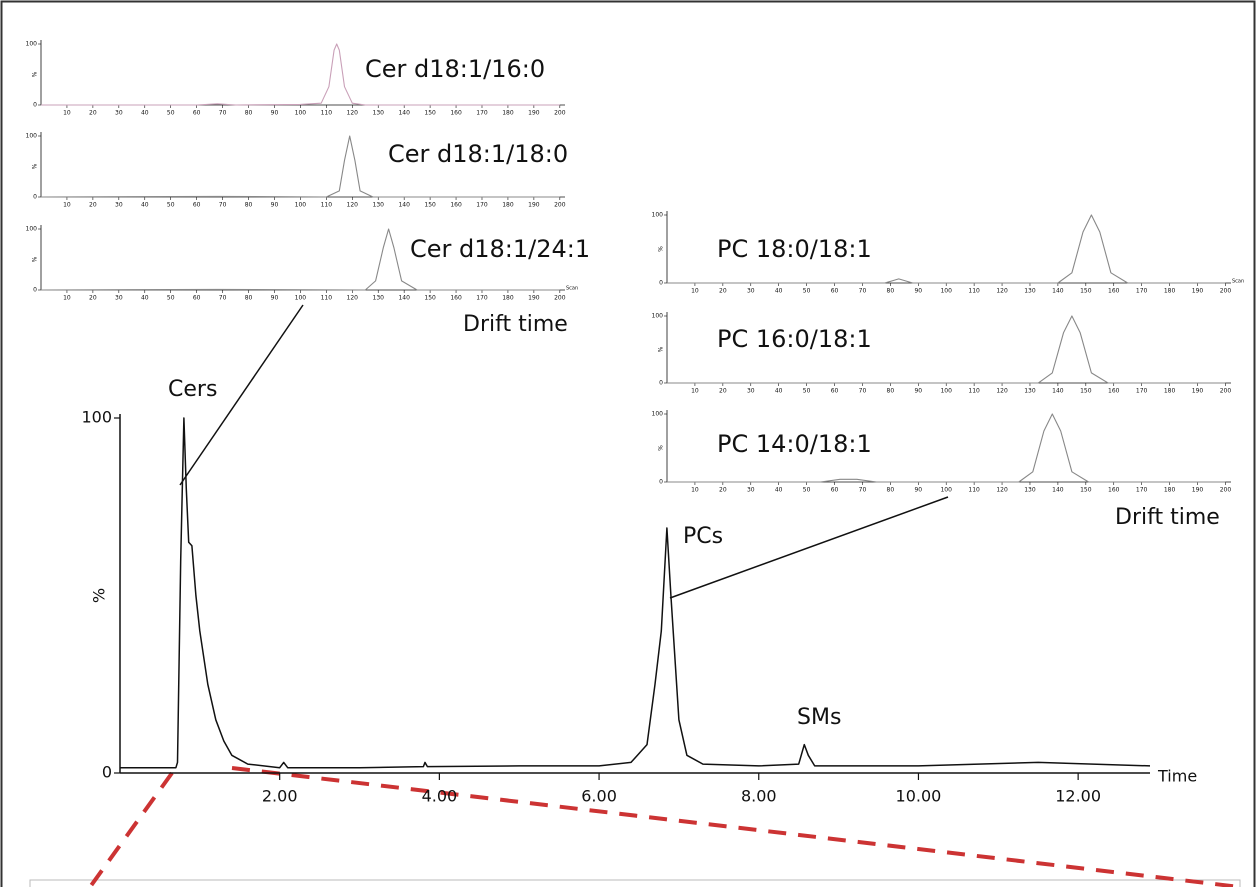  Describe the element at coordinates (1167, 517) in the screenshot. I see `x-axis-label: Drift time` at that location.